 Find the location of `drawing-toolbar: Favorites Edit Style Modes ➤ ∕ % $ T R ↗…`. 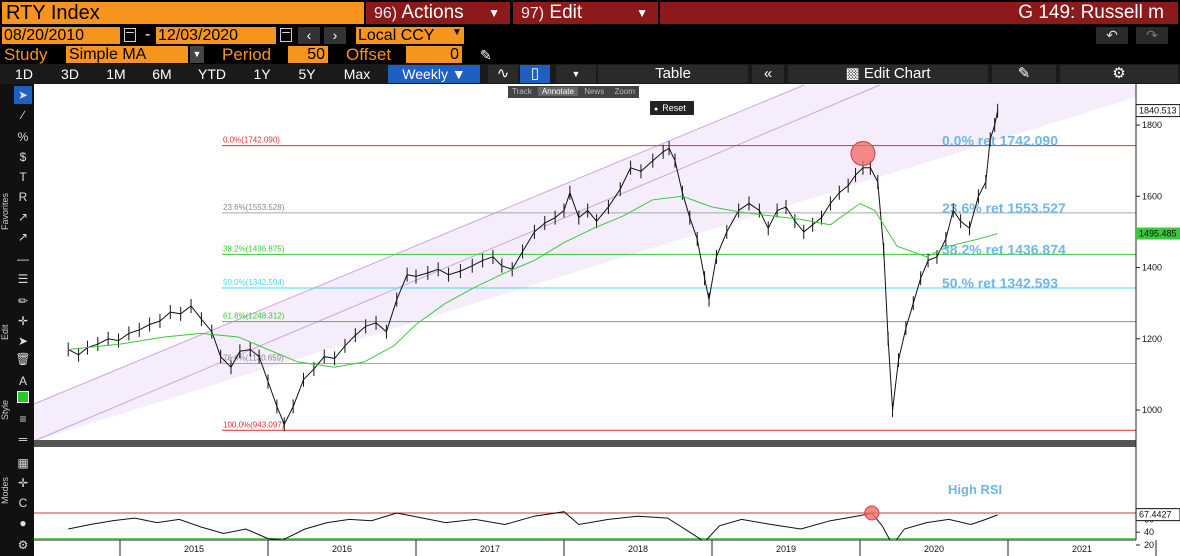

drawing-toolbar: Favorites Edit Style Modes ➤ ∕ % $ T R ↗… is located at coordinates (17, 320).